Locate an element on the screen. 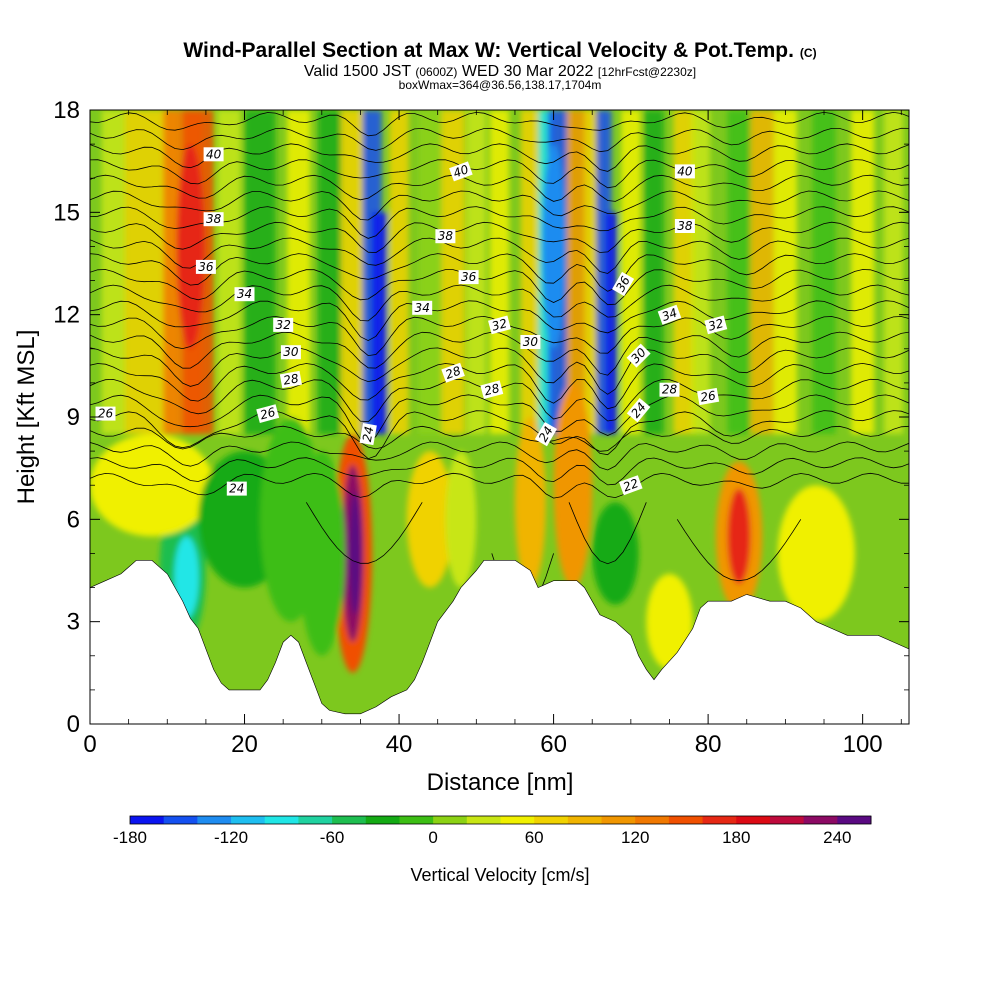  contour-label-text: 40 is located at coordinates (685, 171).